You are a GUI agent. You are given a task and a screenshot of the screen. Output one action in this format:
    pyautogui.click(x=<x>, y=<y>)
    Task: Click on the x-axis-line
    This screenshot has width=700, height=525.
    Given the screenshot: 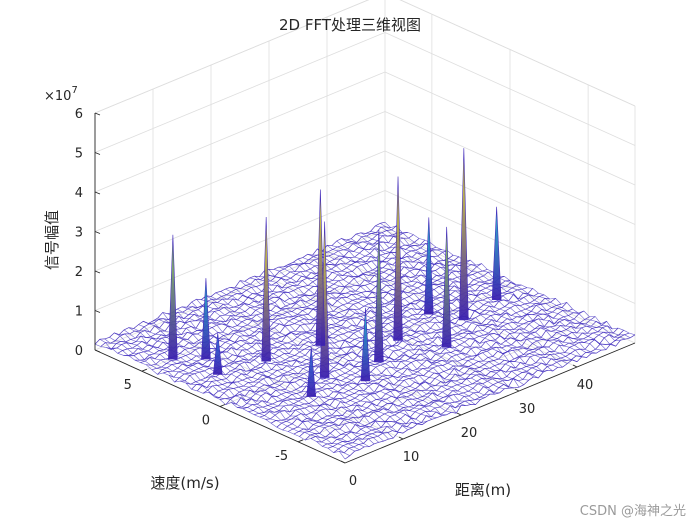 What is the action you would take?
    pyautogui.click(x=490, y=403)
    